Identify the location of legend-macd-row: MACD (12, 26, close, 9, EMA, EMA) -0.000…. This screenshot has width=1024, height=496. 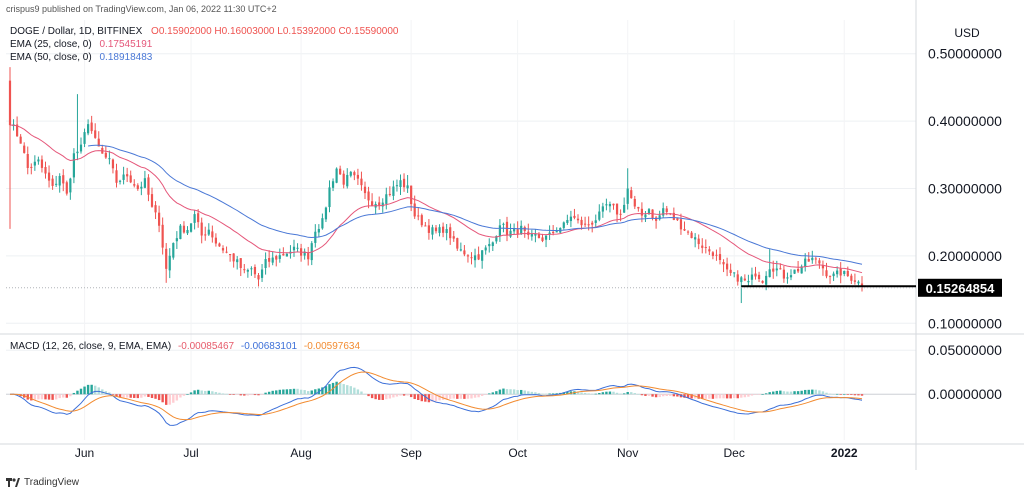
(185, 346).